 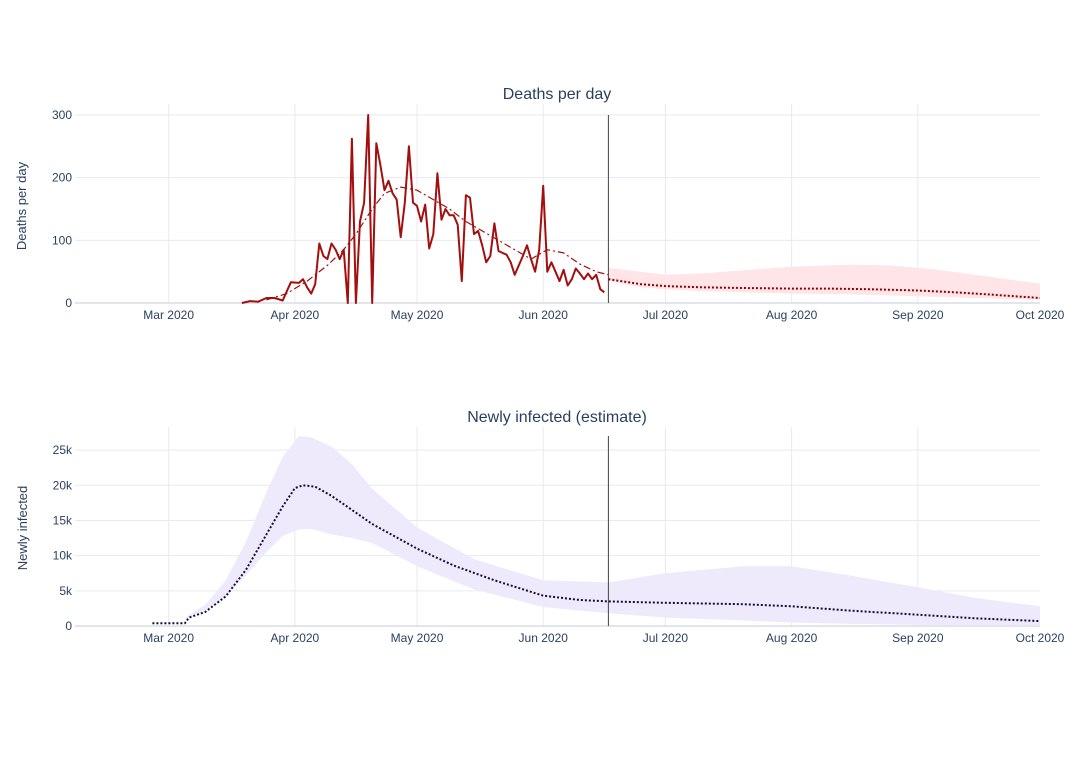 I want to click on y-tick-label: 100, so click(x=62, y=240).